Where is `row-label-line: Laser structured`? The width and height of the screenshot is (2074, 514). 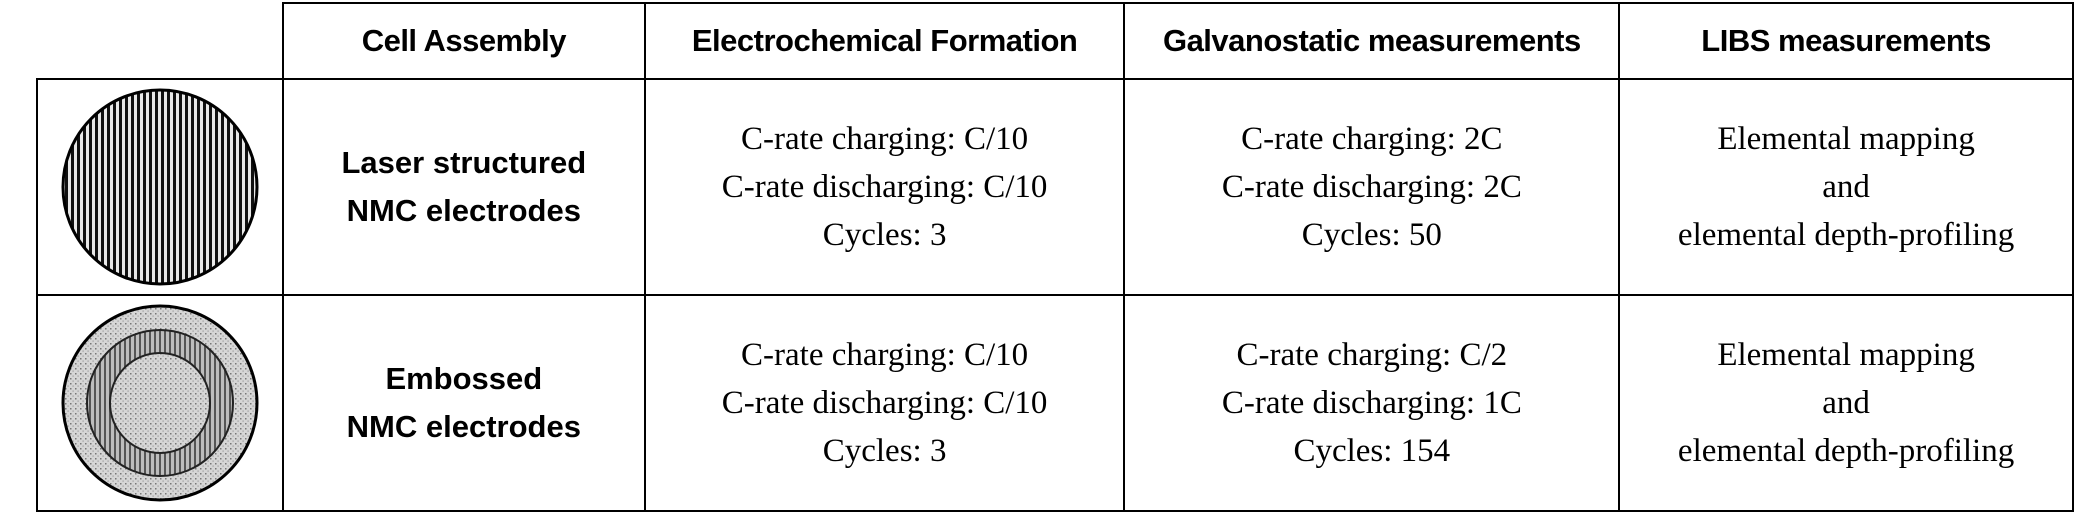 row-label-line: Laser structured is located at coordinates (464, 162).